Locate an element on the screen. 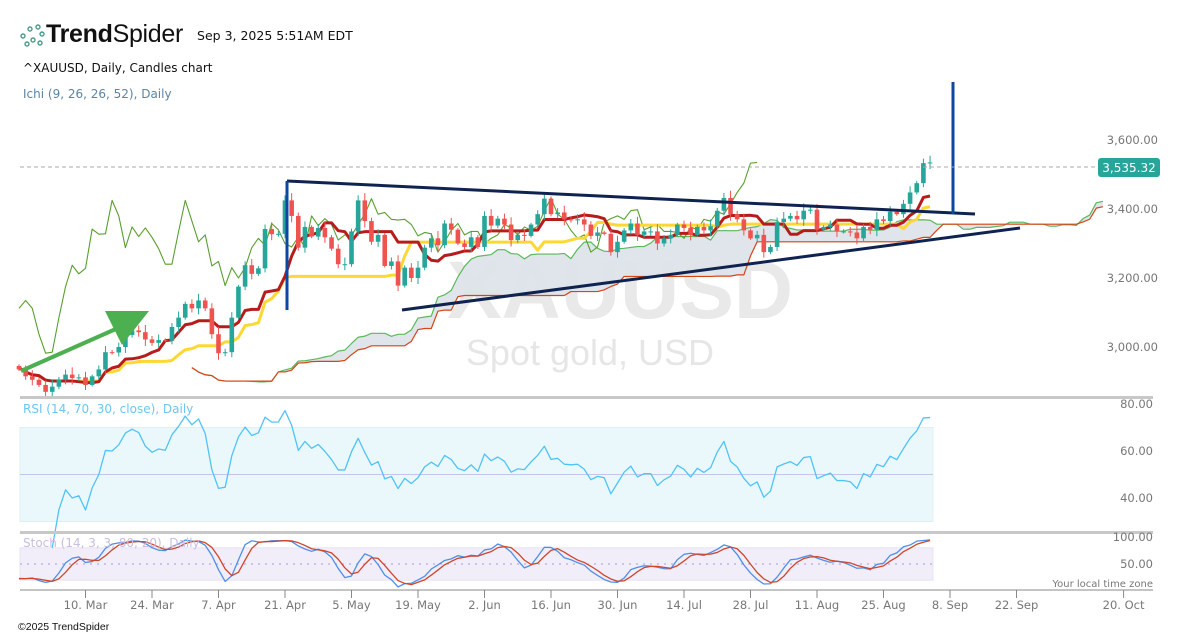  rsi-axis-label: 40.00 is located at coordinates (1136, 498).